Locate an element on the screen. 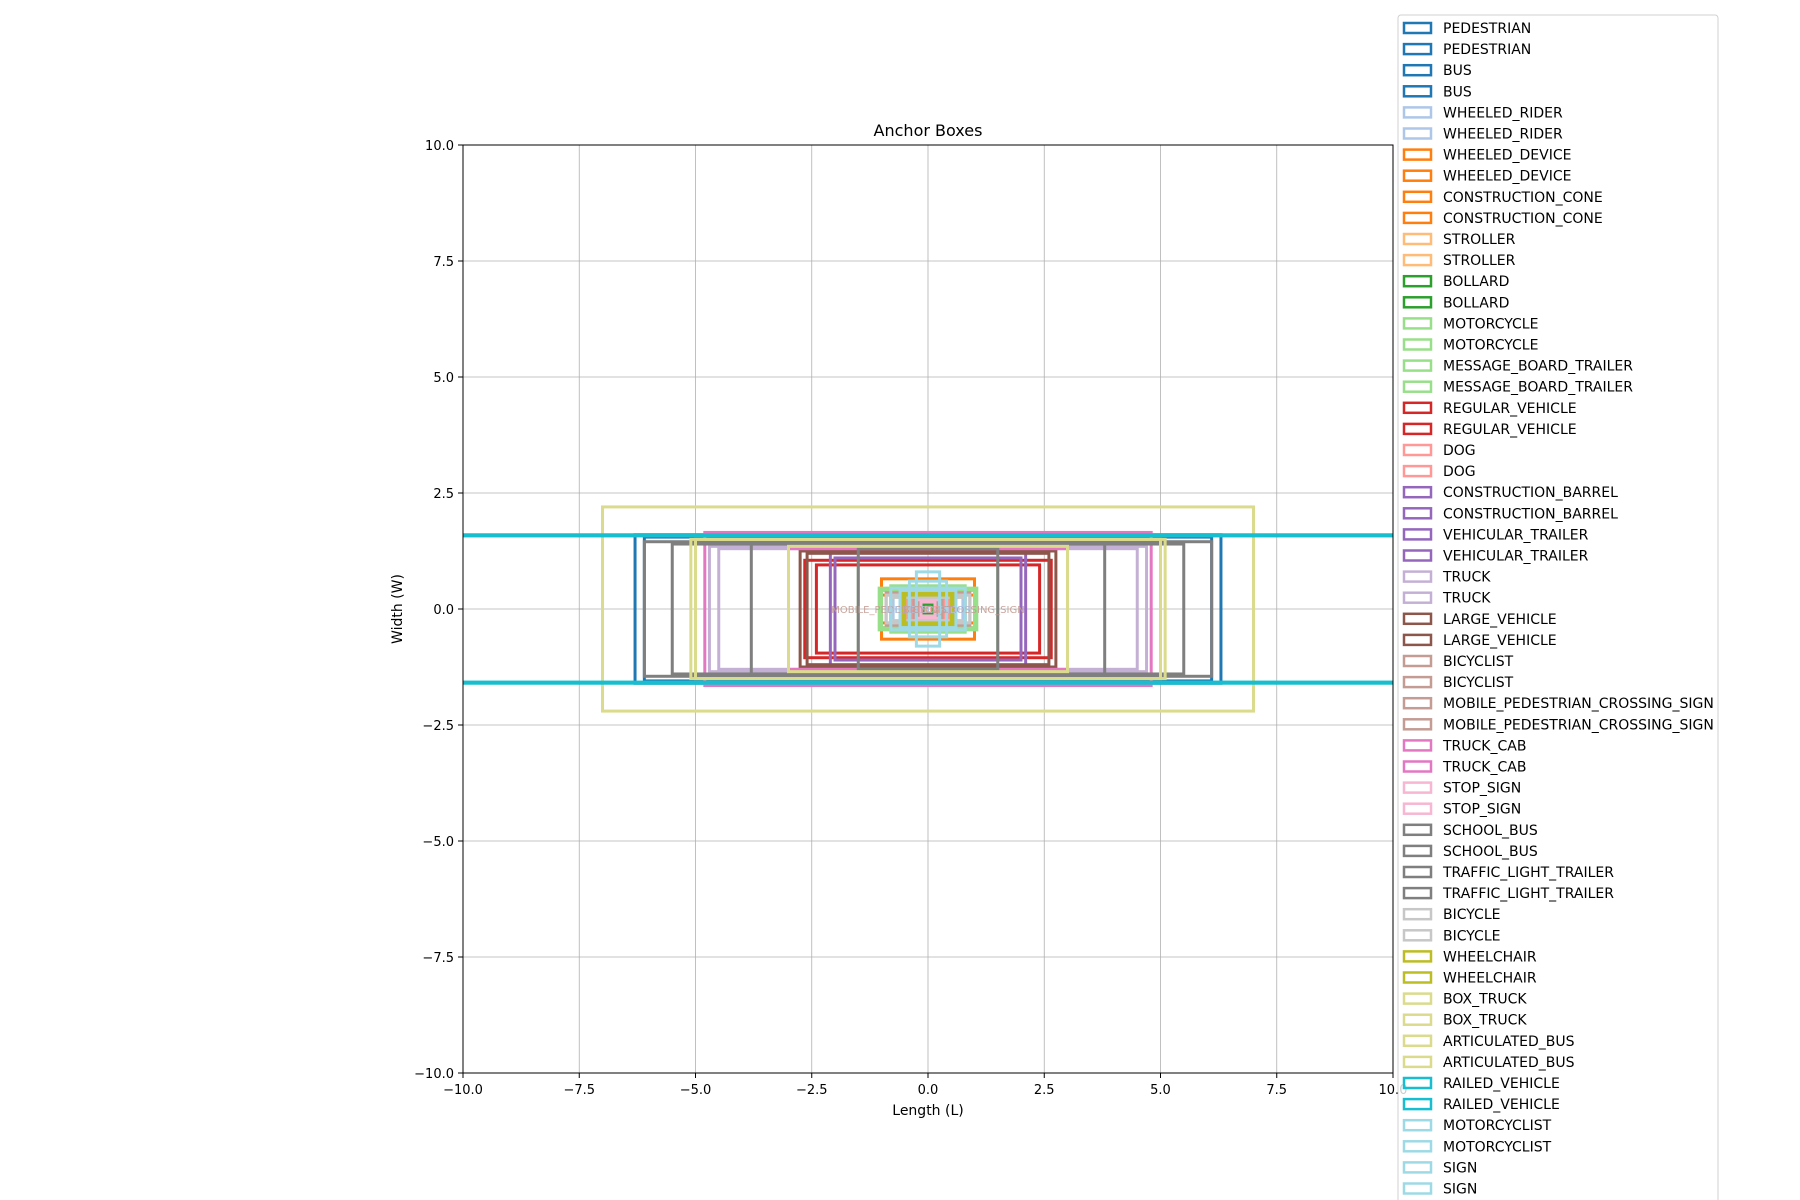 This screenshot has height=1200, width=1800. legend-entry-wheeled-rider: WHEELED_RIDER is located at coordinates (1482, 135).